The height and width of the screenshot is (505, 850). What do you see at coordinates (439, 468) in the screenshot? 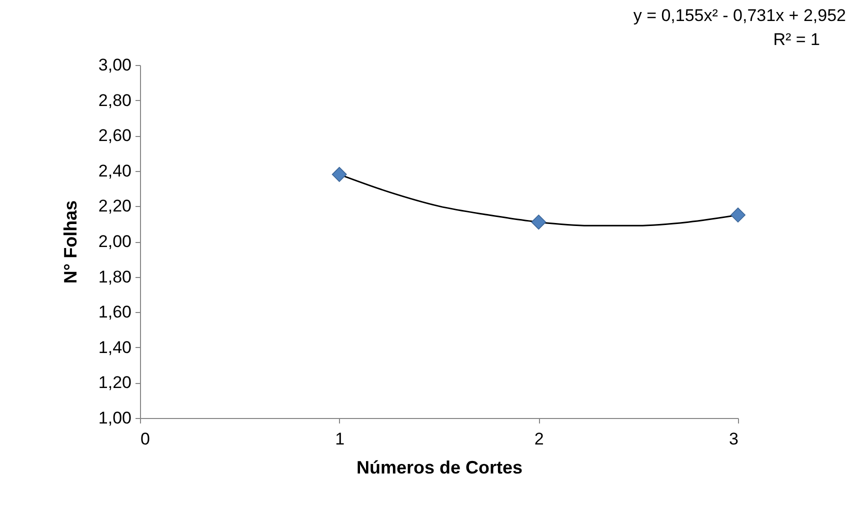
I see `x-axis-title: Números de Cortes` at bounding box center [439, 468].